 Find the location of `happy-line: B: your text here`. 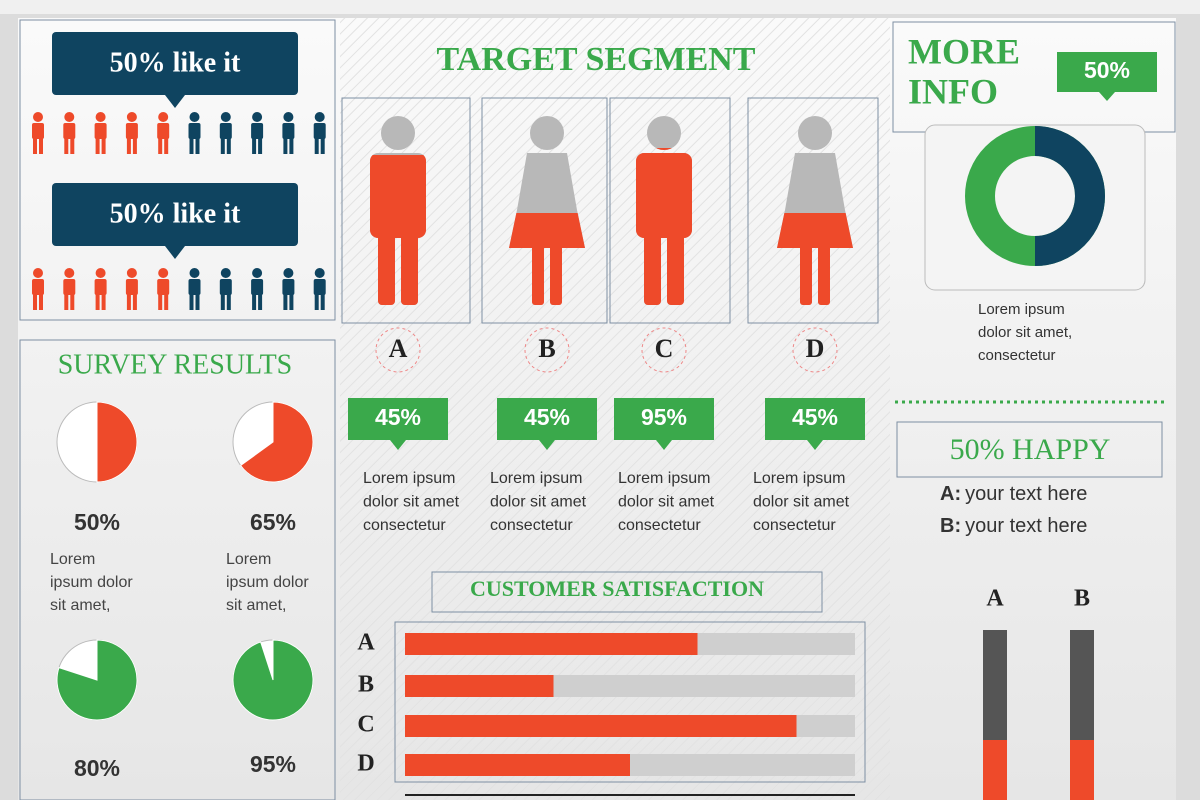

happy-line: B: your text here is located at coordinates (1013, 526).